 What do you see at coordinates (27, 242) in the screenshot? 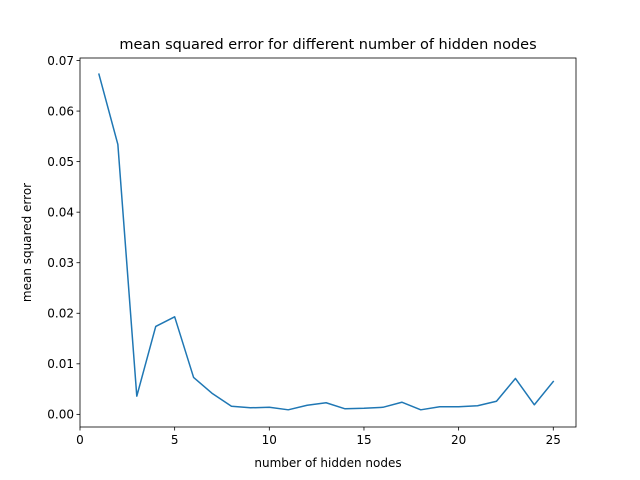
I see `y-axis-title: mean squared error` at bounding box center [27, 242].